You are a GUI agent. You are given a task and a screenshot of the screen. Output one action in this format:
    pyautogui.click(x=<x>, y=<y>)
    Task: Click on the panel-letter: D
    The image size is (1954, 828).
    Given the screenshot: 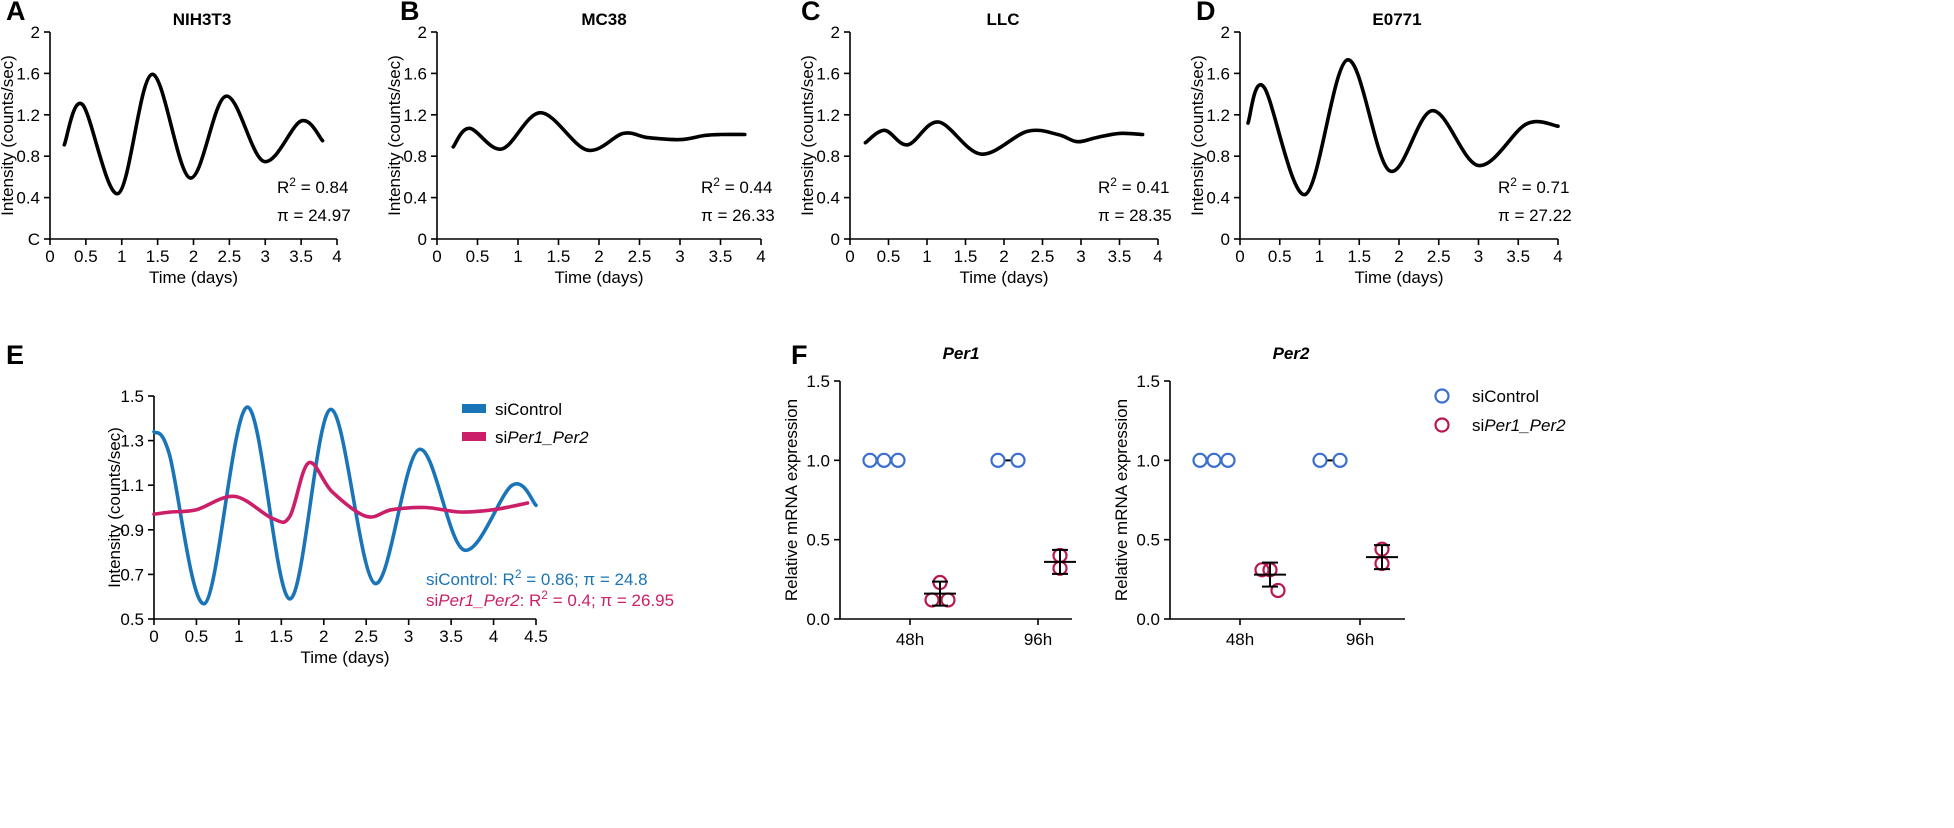 What is the action you would take?
    pyautogui.click(x=1206, y=13)
    